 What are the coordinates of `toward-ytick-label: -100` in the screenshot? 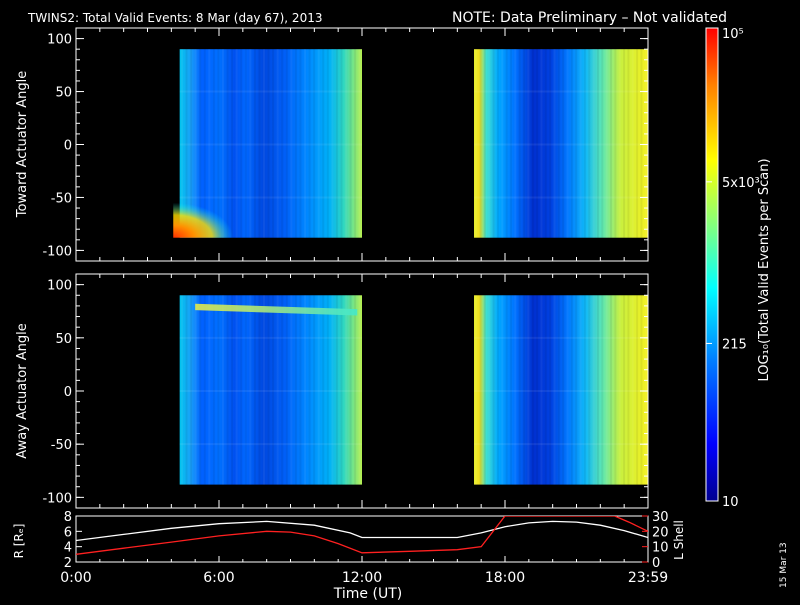 It's located at (57, 251).